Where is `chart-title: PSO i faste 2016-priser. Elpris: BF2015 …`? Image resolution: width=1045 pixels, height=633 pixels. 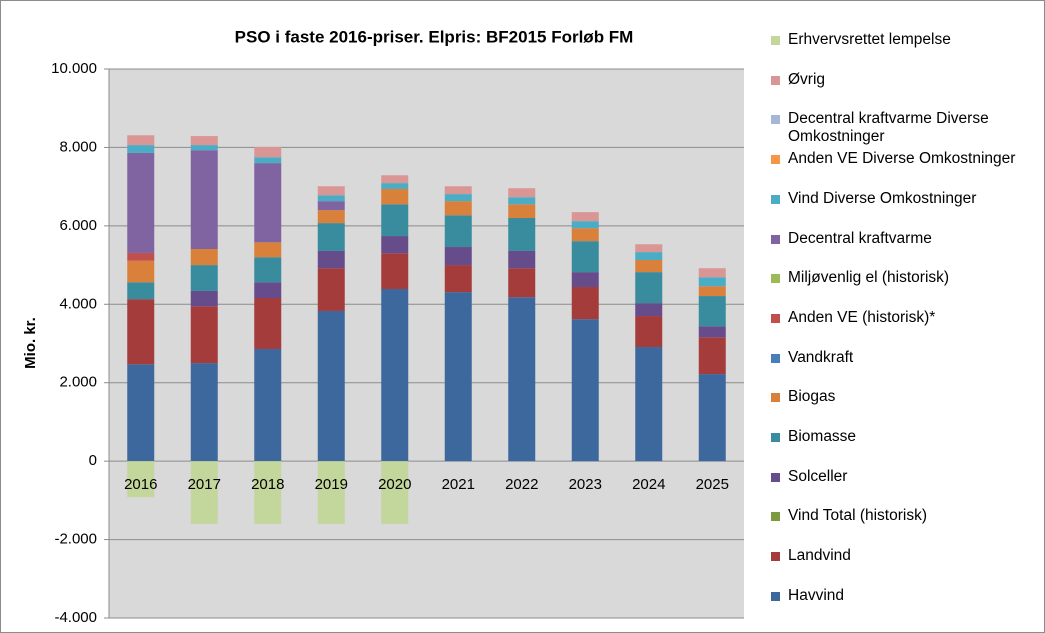 chart-title: PSO i faste 2016-priser. Elpris: BF2015 … is located at coordinates (434, 36).